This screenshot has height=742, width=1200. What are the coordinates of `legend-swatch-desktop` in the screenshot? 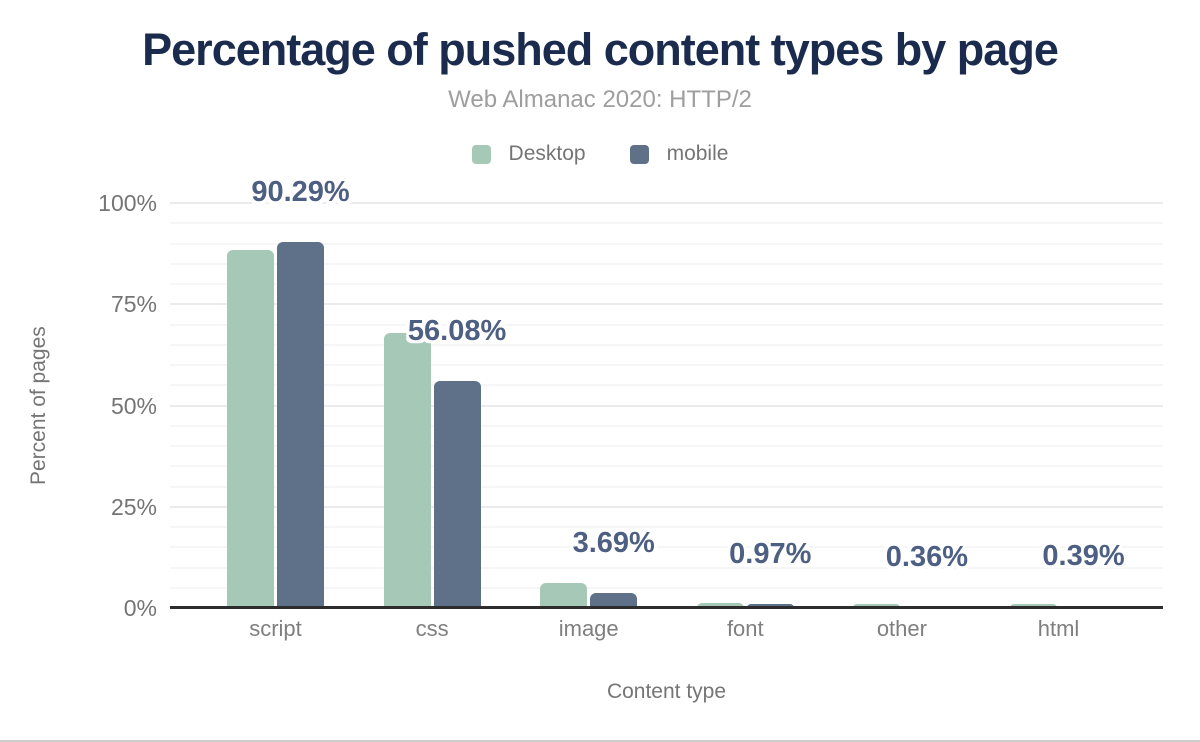 It's located at (481, 154).